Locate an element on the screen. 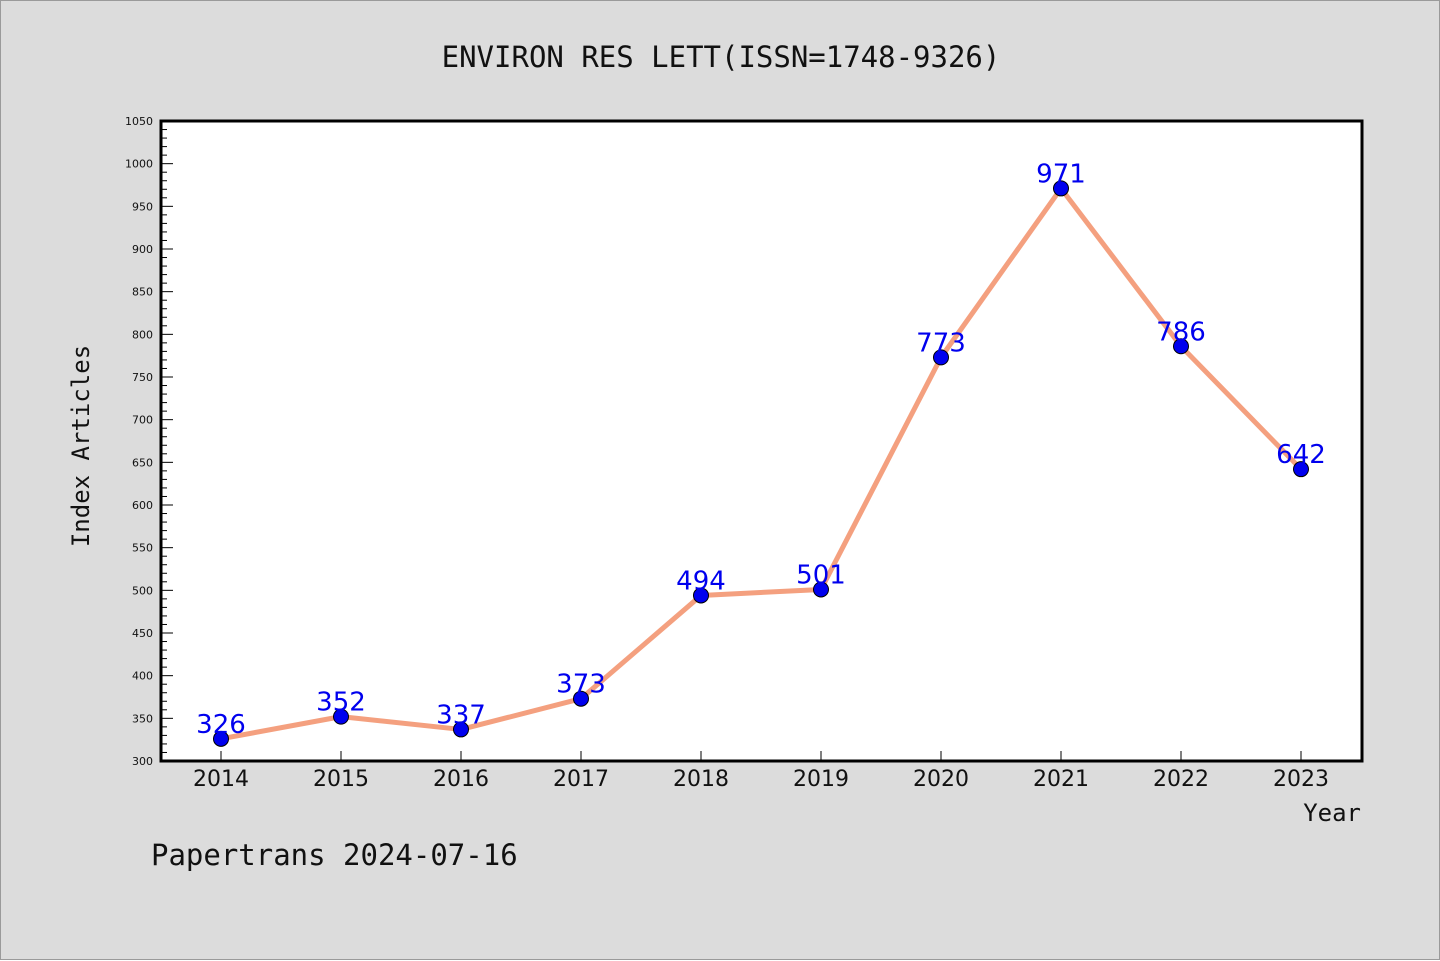 The width and height of the screenshot is (1440, 961). y-tick-label: 500 is located at coordinates (142, 590).